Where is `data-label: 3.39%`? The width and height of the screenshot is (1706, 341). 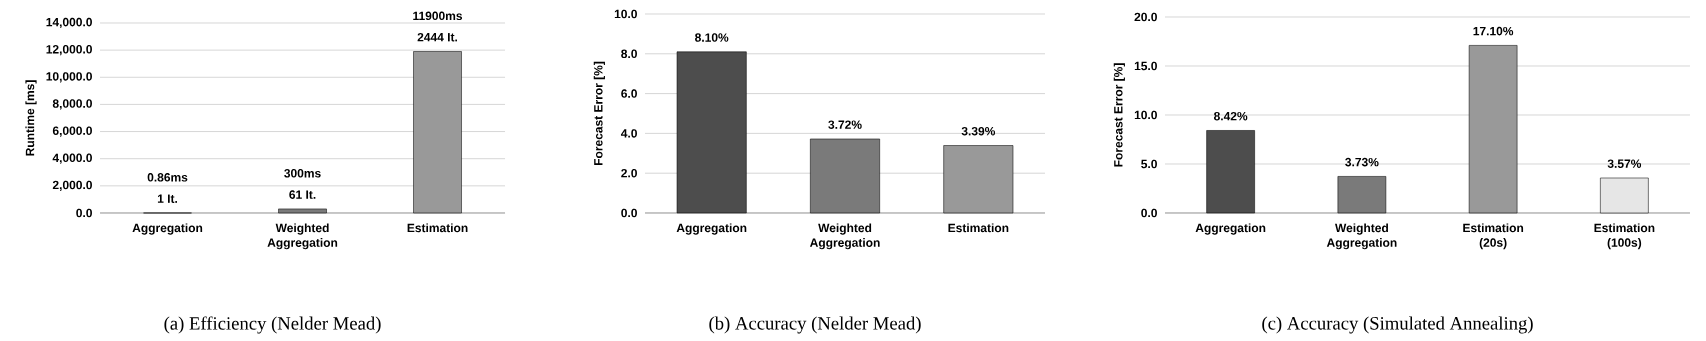 data-label: 3.39% is located at coordinates (978, 131).